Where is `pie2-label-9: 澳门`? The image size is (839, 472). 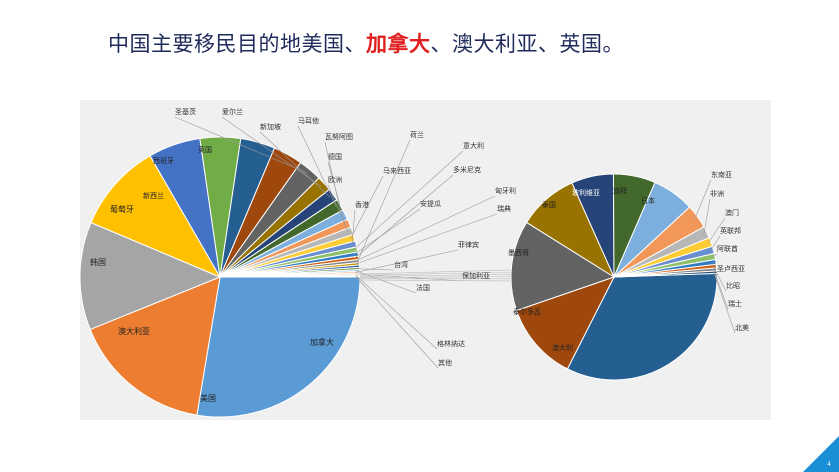 pie2-label-9: 澳门 is located at coordinates (732, 212).